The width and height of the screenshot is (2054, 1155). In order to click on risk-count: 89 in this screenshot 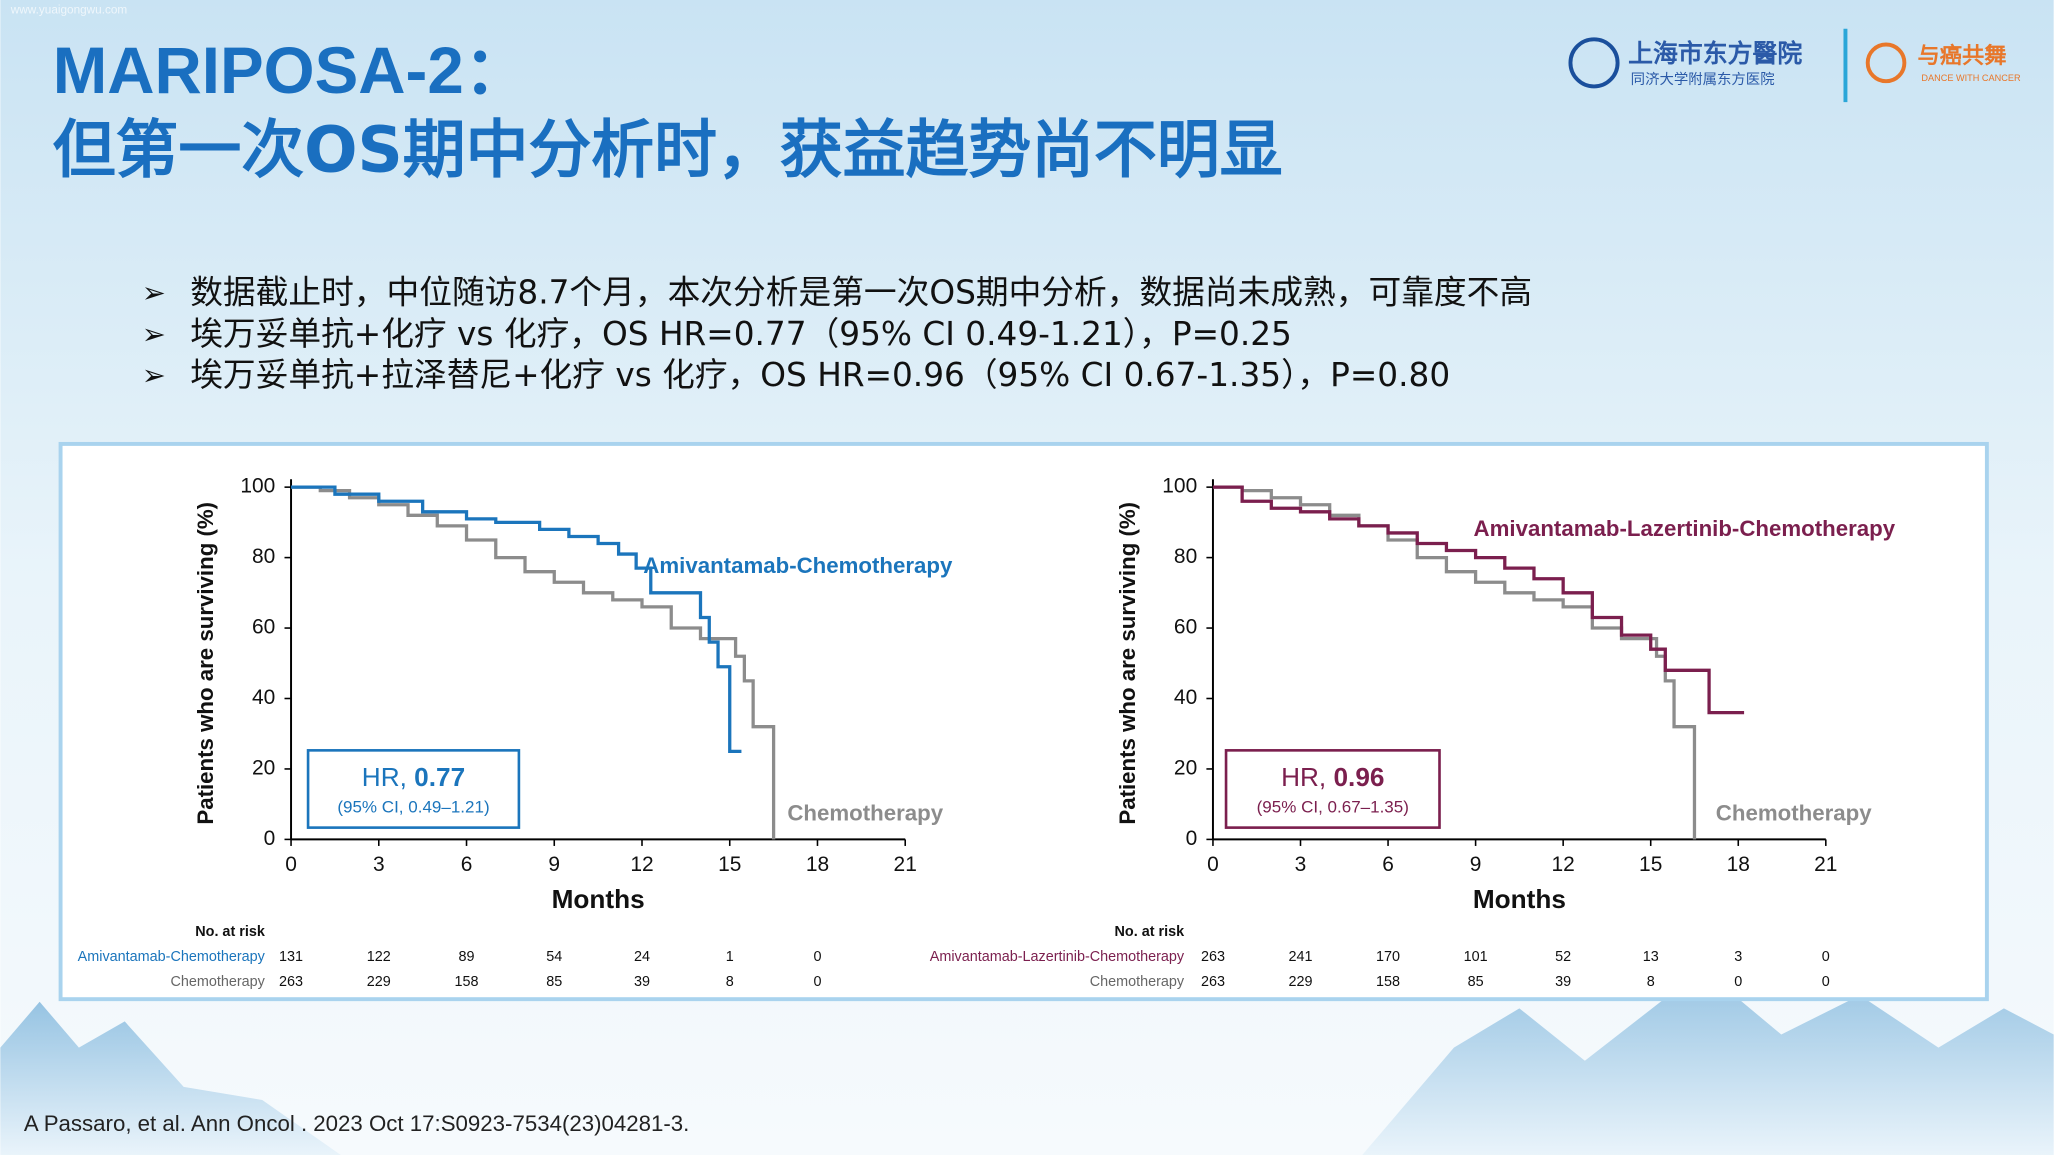, I will do `click(467, 957)`.